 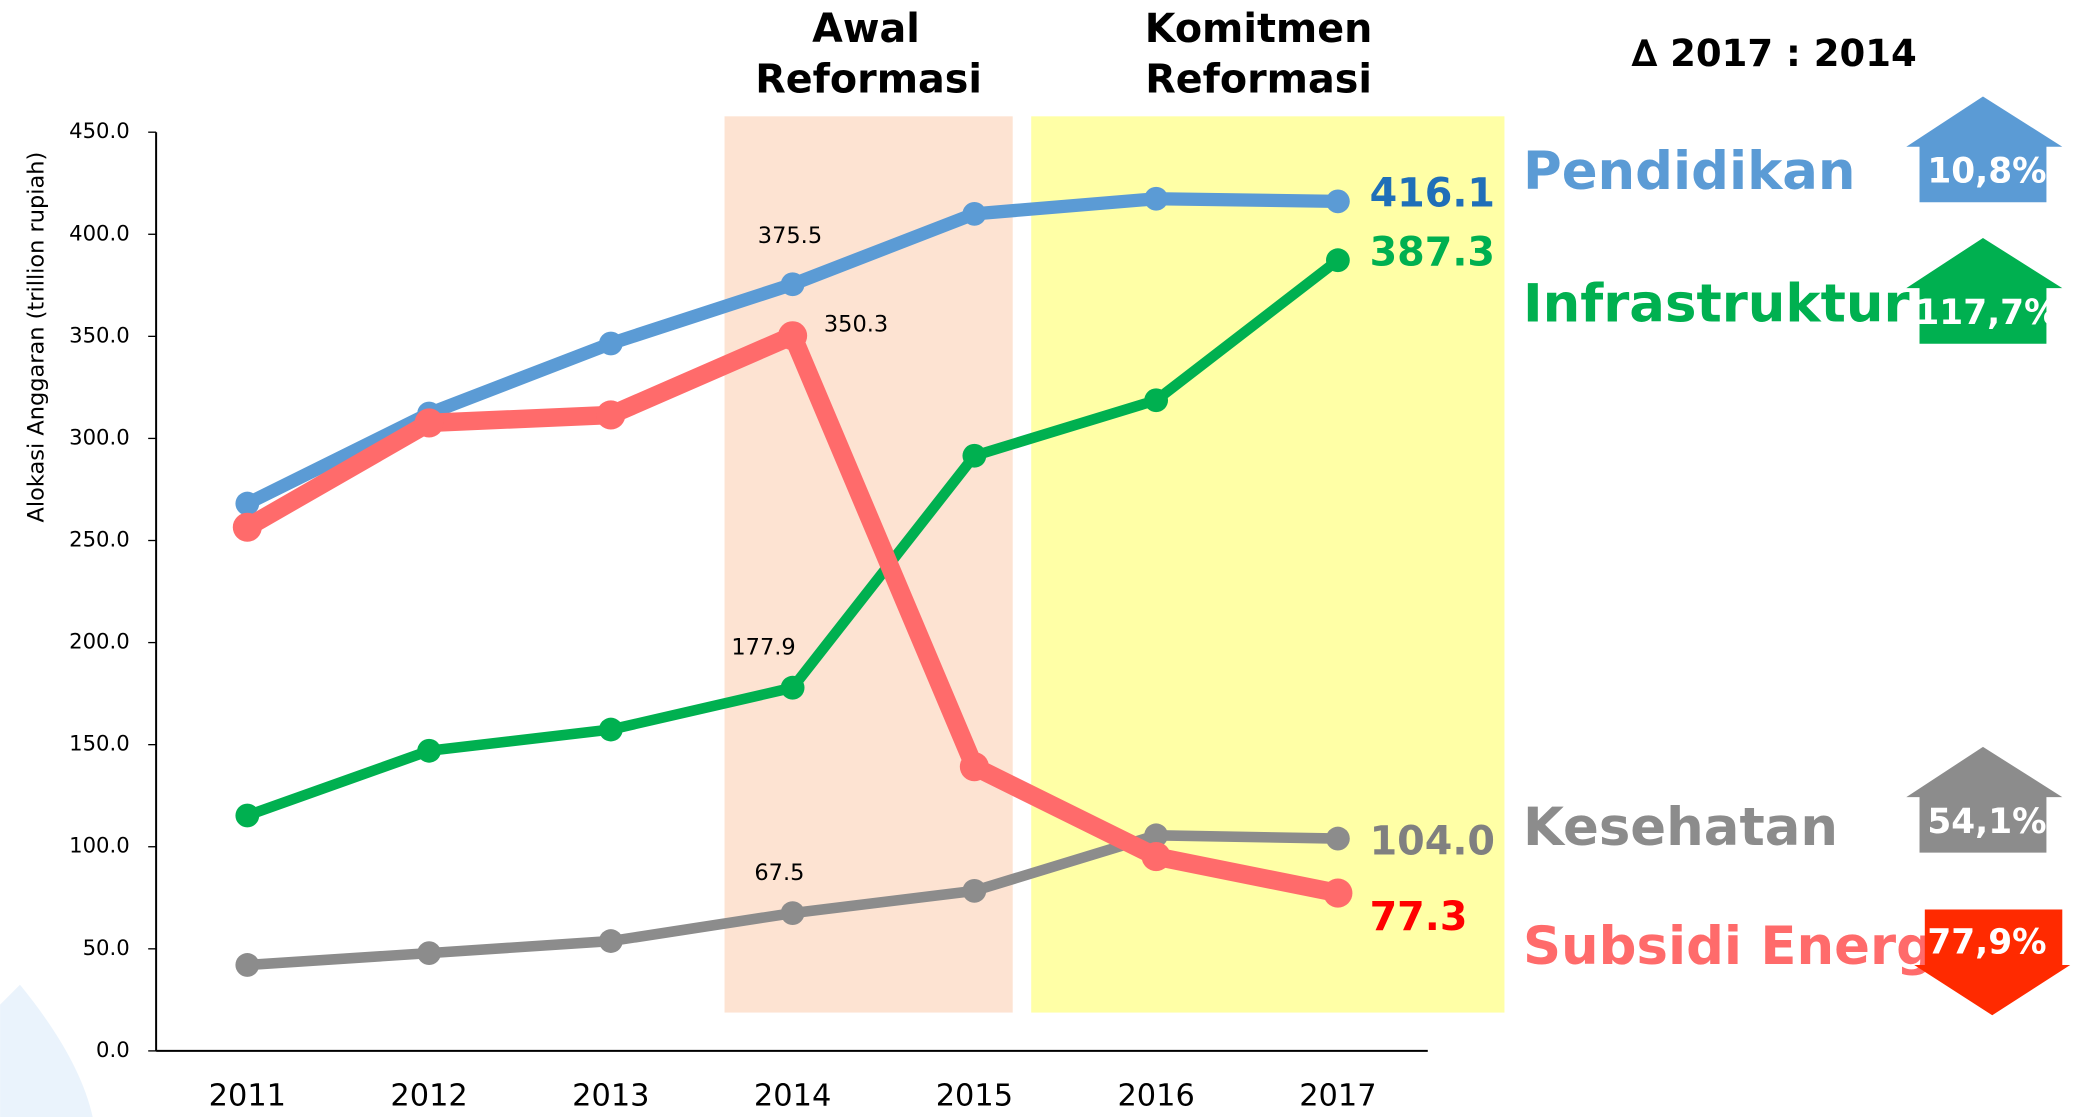 What do you see at coordinates (868, 564) in the screenshot?
I see `period-band` at bounding box center [868, 564].